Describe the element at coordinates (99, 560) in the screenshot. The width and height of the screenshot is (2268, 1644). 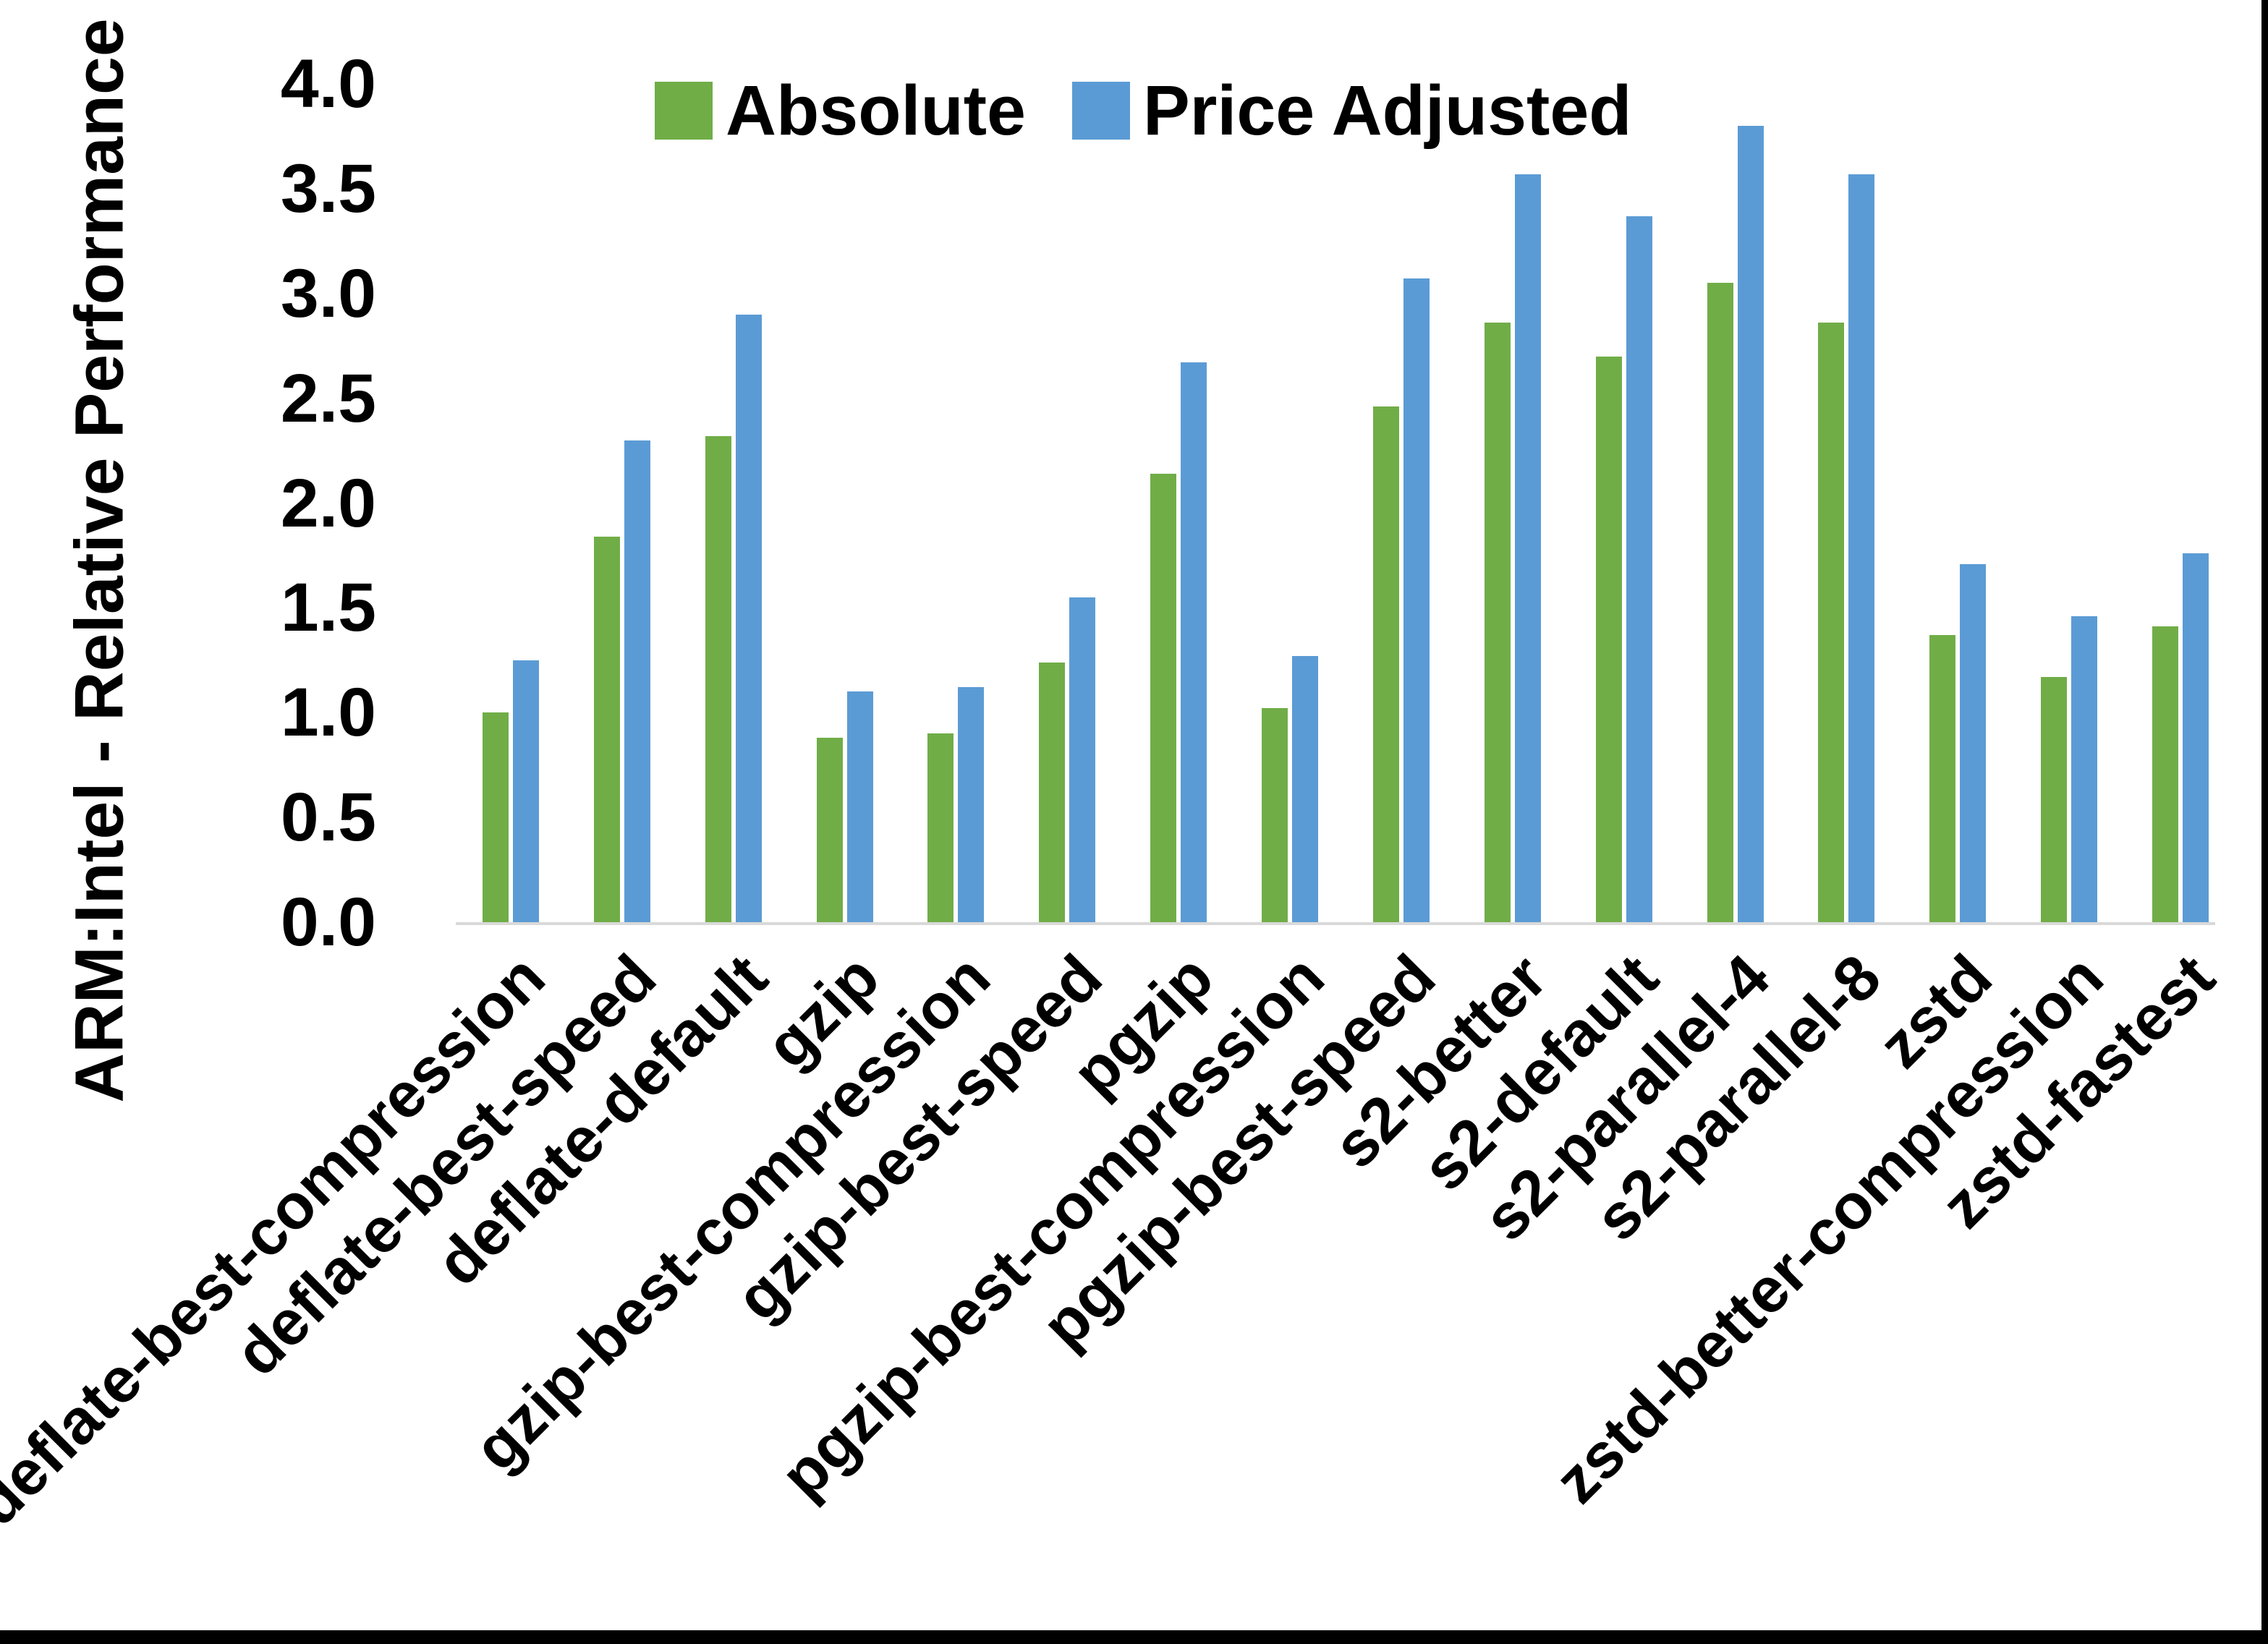
I see `y-axis-title: ARM:Intel - Relative Performance` at that location.